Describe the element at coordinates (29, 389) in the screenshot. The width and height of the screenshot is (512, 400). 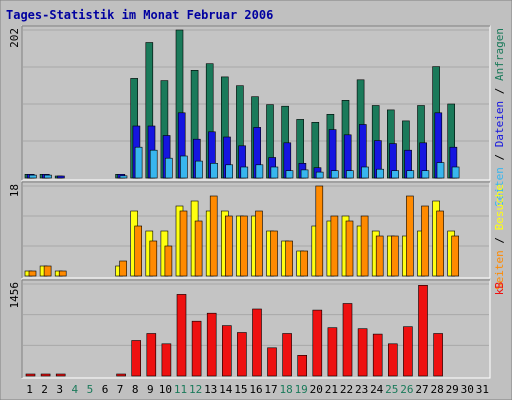
I see `x-label-day-1: 1` at that location.